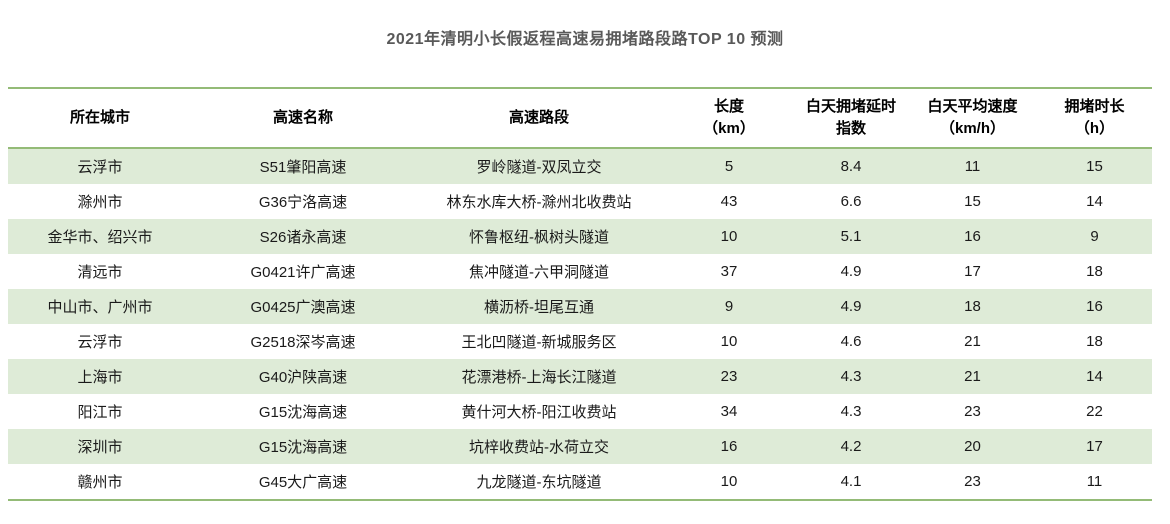 This screenshot has height=524, width=1170. What do you see at coordinates (303, 377) in the screenshot?
I see `table-cell: G40沪陕高速` at bounding box center [303, 377].